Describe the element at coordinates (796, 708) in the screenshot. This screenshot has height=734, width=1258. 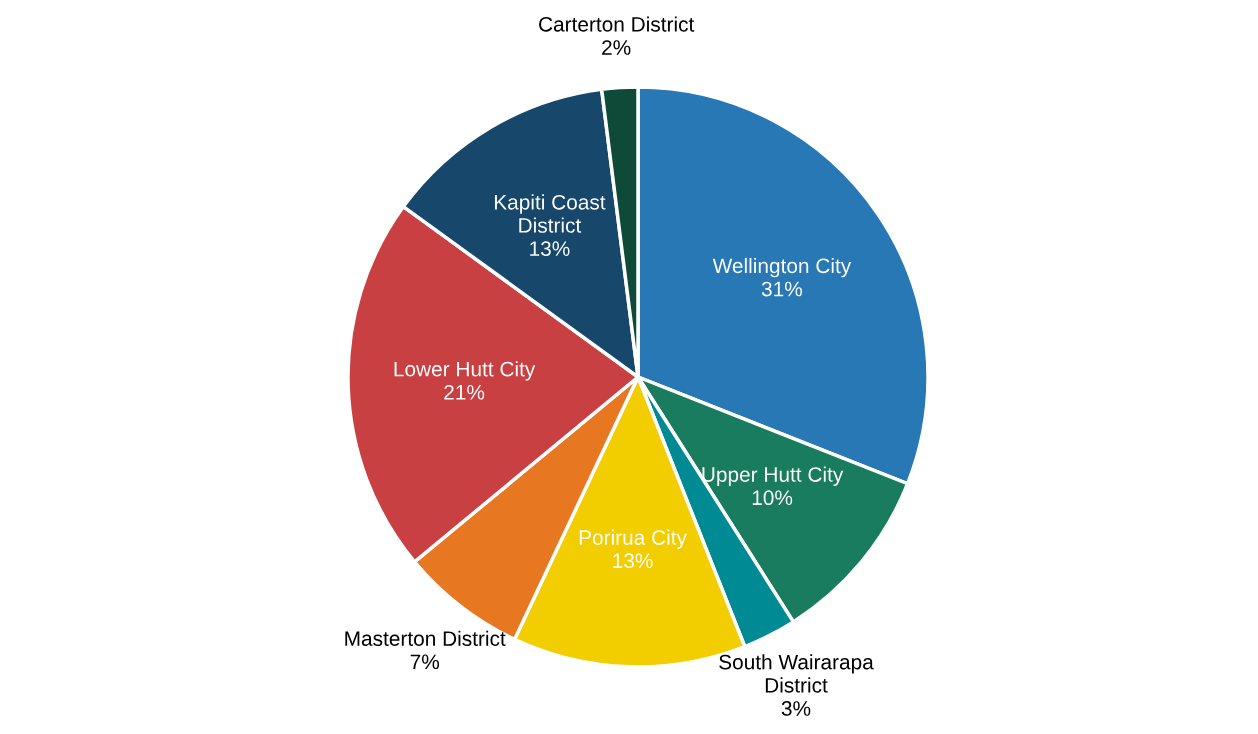
I see `data-label: 3%` at that location.